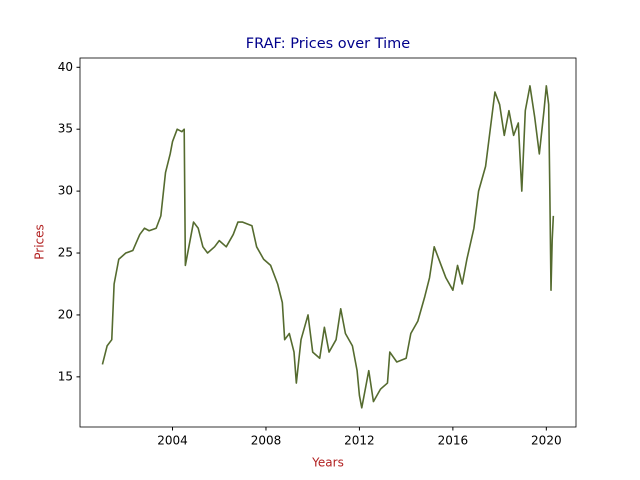 The width and height of the screenshot is (640, 480). What do you see at coordinates (453, 441) in the screenshot?
I see `x-tick-label: 2016` at bounding box center [453, 441].